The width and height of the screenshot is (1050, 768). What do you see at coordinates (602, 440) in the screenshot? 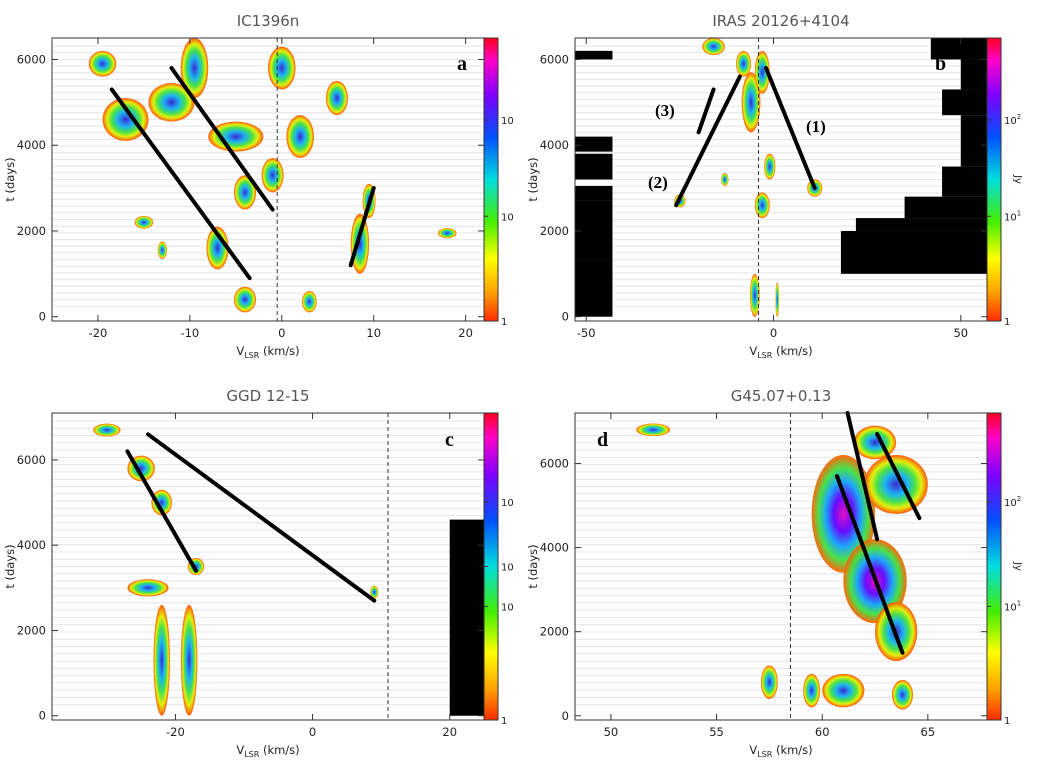
I see `panel-label: d` at bounding box center [602, 440].